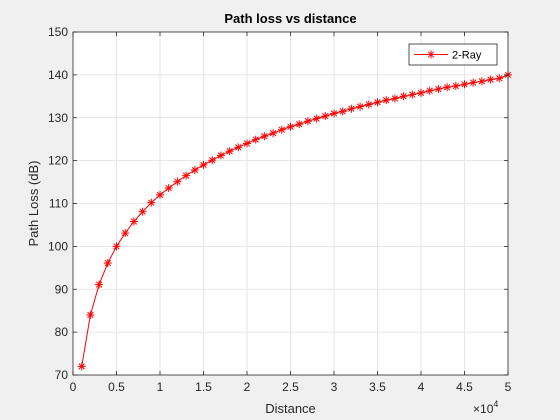 The height and width of the screenshot is (420, 560). What do you see at coordinates (160, 387) in the screenshot?
I see `x-tick-label: 1` at bounding box center [160, 387].